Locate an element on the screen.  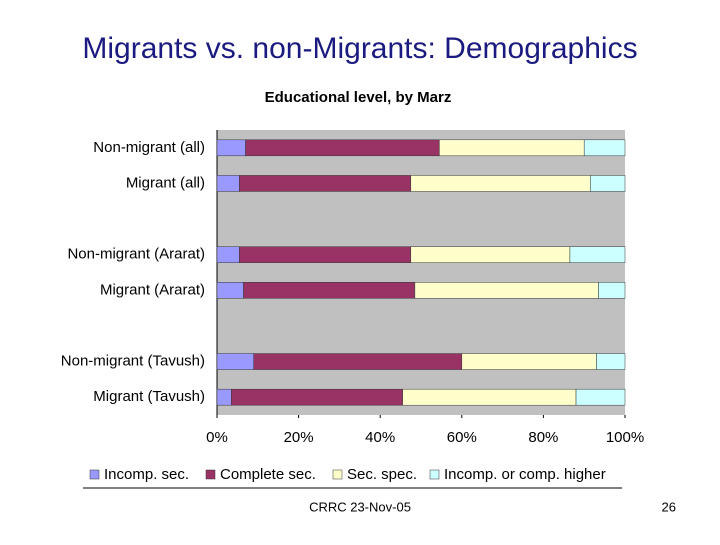
legend-label: Complete sec. is located at coordinates (268, 474).